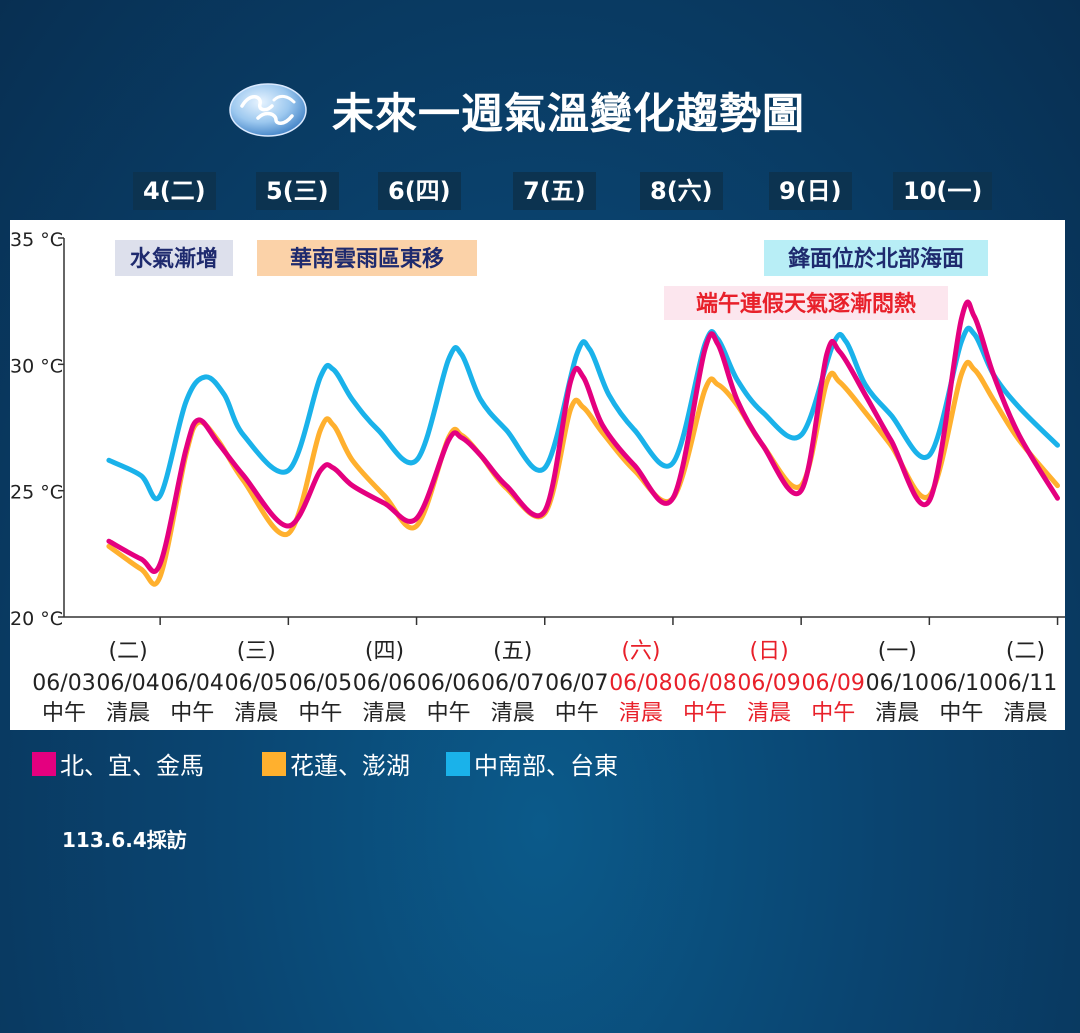 This screenshot has width=1080, height=1033. I want to click on y-tick-label: 20 °C, so click(36, 619).